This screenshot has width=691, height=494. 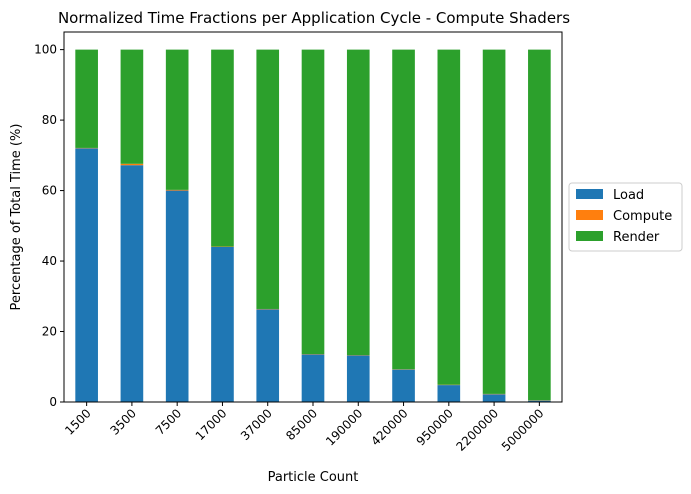 What do you see at coordinates (49, 226) in the screenshot?
I see `y-axis: 0 20 40 60 80 100` at bounding box center [49, 226].